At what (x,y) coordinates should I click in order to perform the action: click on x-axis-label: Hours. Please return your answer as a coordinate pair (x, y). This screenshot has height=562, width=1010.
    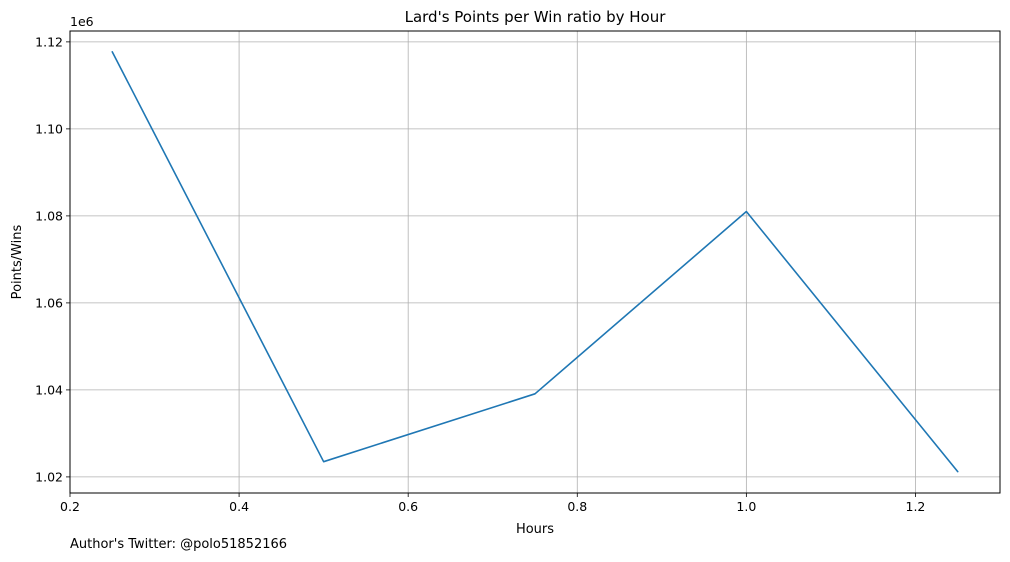
    Looking at the image, I should click on (535, 529).